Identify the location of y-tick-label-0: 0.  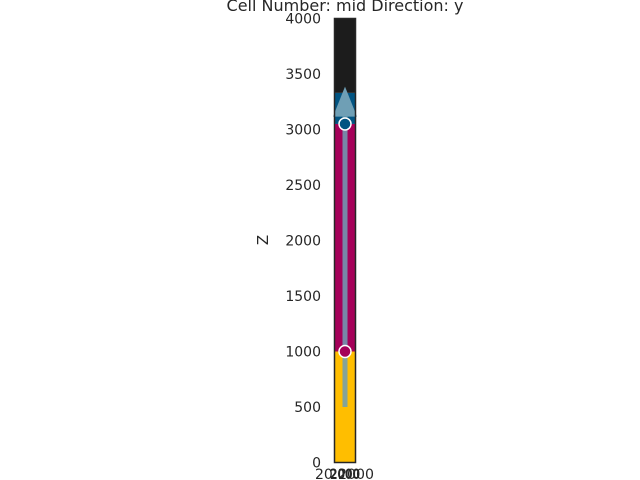
(316, 464).